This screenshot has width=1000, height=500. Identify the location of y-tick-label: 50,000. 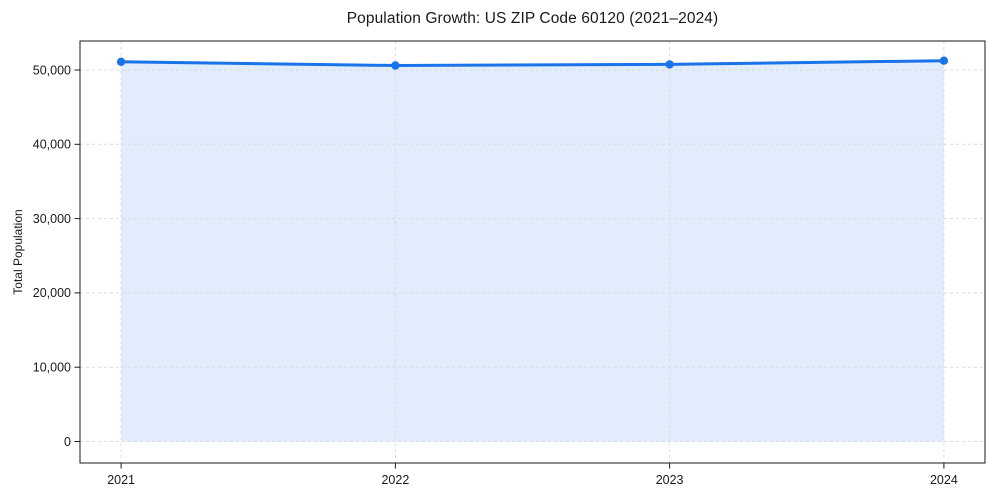
(52, 70).